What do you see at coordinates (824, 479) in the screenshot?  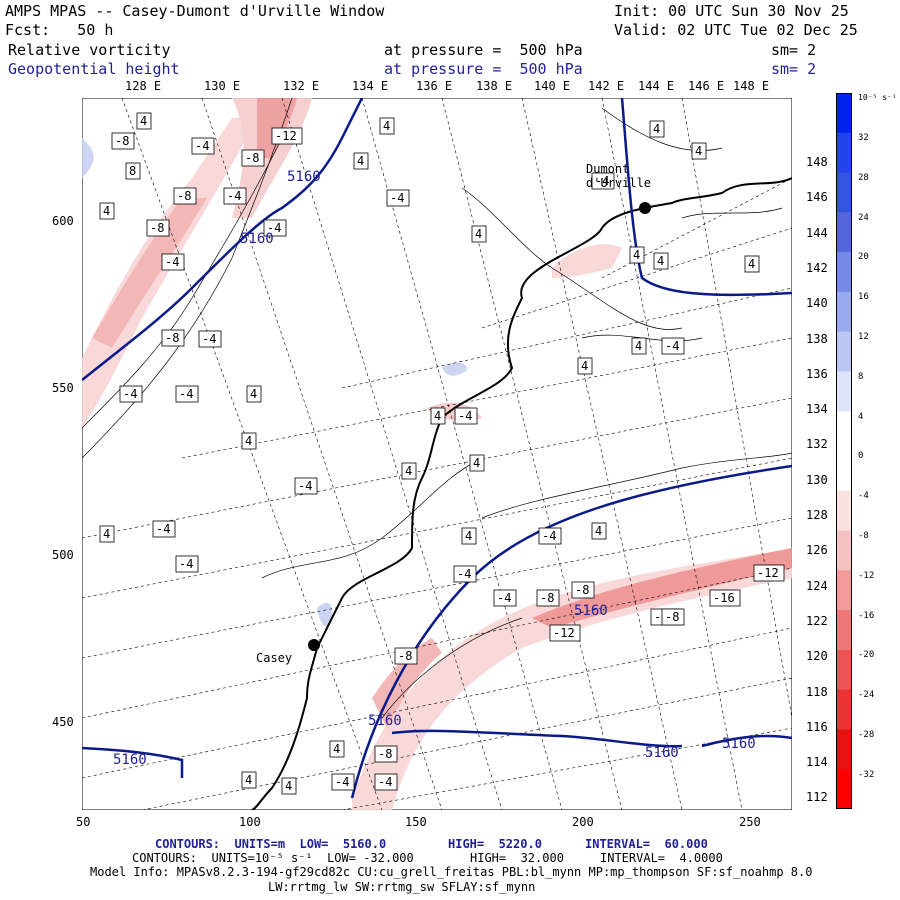 I see `right-longitude-label: 130 E` at bounding box center [824, 479].